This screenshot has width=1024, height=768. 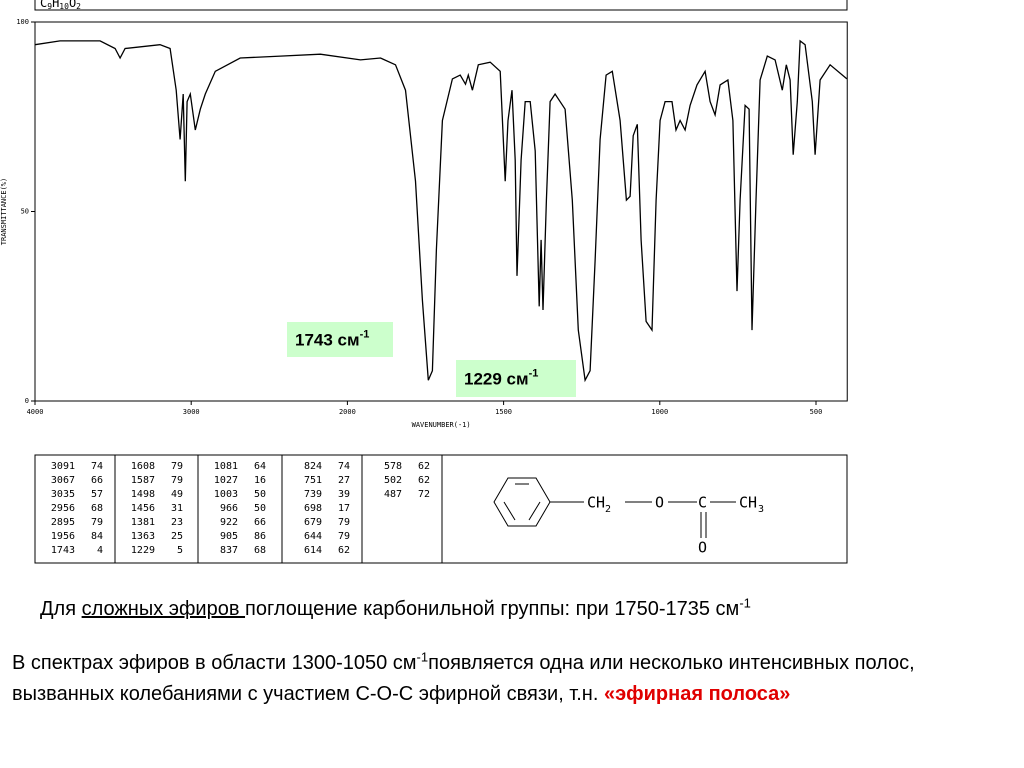 What do you see at coordinates (214, 663) in the screenshot?
I see `text: В спектрах эфиров в области 1300-1050 см` at bounding box center [214, 663].